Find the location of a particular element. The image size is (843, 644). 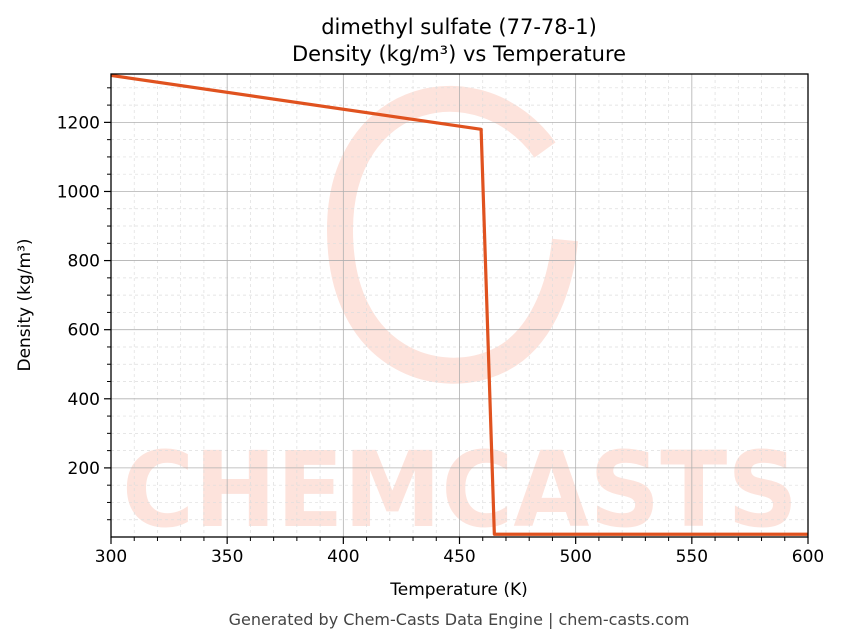

y-tick-label: 200 is located at coordinates (84, 469).